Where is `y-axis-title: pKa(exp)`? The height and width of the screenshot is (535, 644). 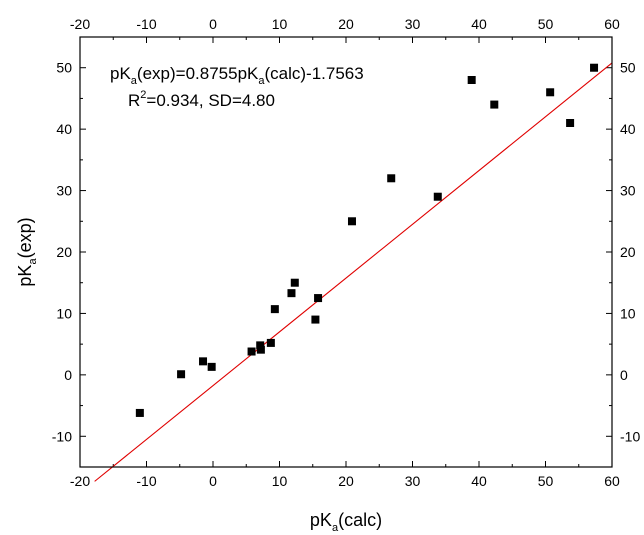 y-axis-title: pKa(exp) is located at coordinates (27, 251).